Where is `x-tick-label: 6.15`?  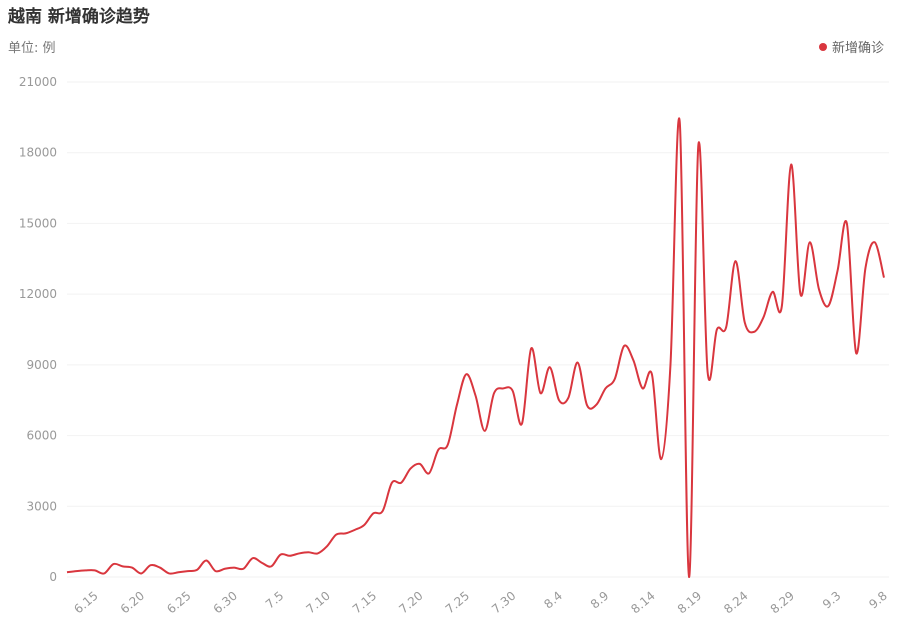 x-tick-label: 6.15 is located at coordinates (85, 603).